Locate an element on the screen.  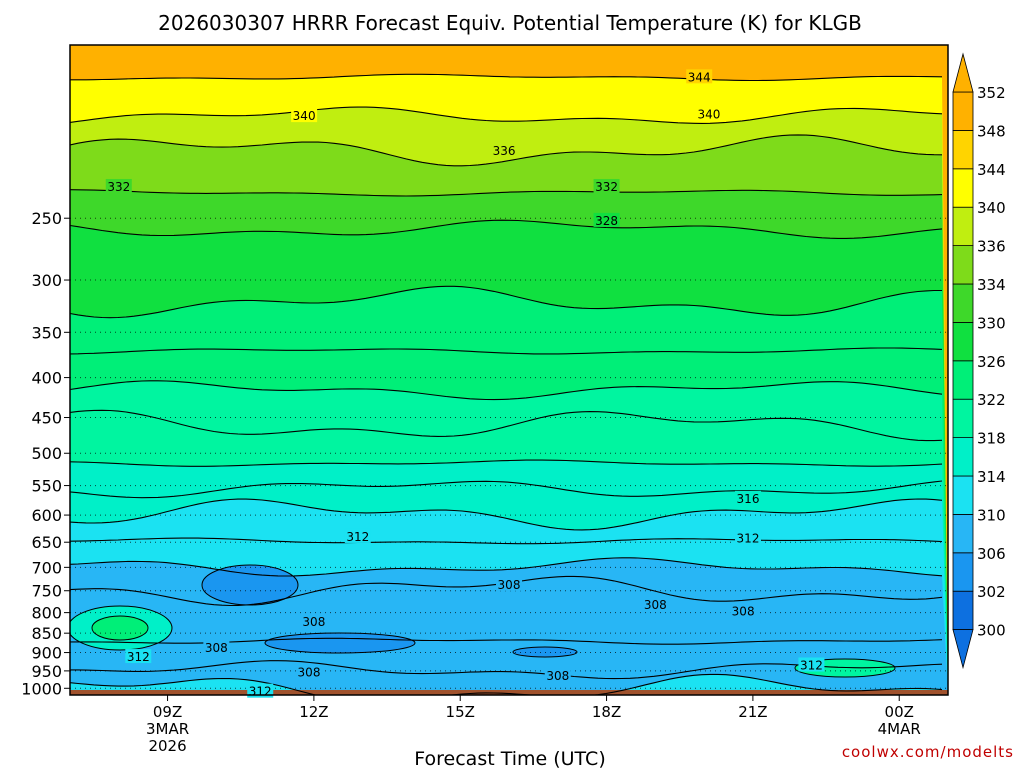
ground-strip is located at coordinates (509, 692).